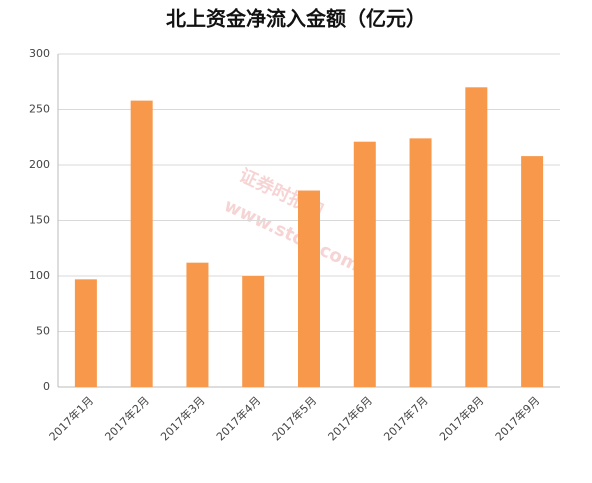 This screenshot has width=592, height=483. What do you see at coordinates (39, 164) in the screenshot?
I see `y-tick-label: 200` at bounding box center [39, 164].